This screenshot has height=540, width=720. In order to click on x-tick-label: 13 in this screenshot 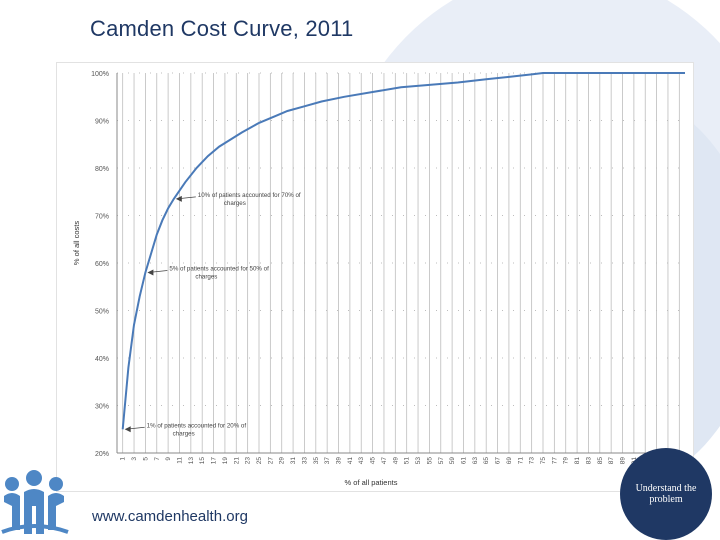, I will do `click(191, 461)`.